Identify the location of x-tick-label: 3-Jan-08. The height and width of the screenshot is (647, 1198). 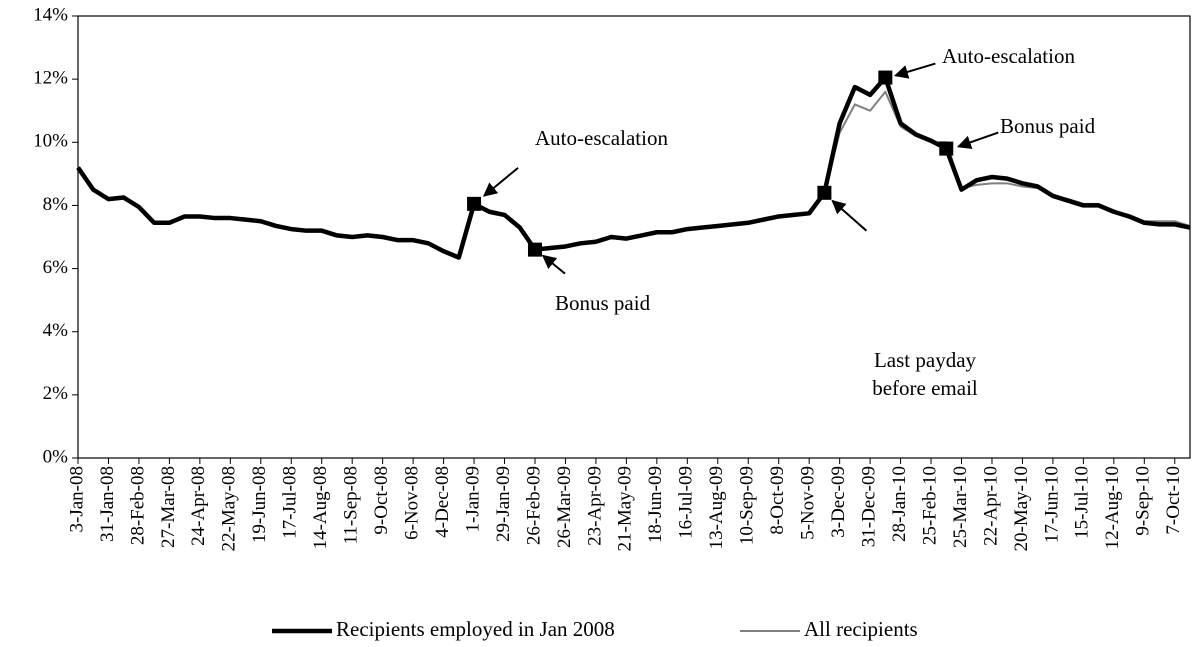
(76, 499).